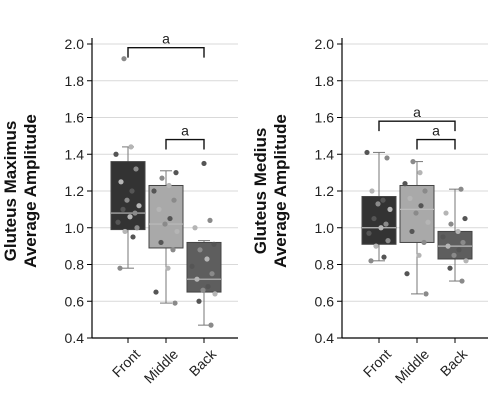 The width and height of the screenshot is (490, 403). Describe the element at coordinates (75, 191) in the screenshot. I see `y-tick-label: 1.2` at that location.